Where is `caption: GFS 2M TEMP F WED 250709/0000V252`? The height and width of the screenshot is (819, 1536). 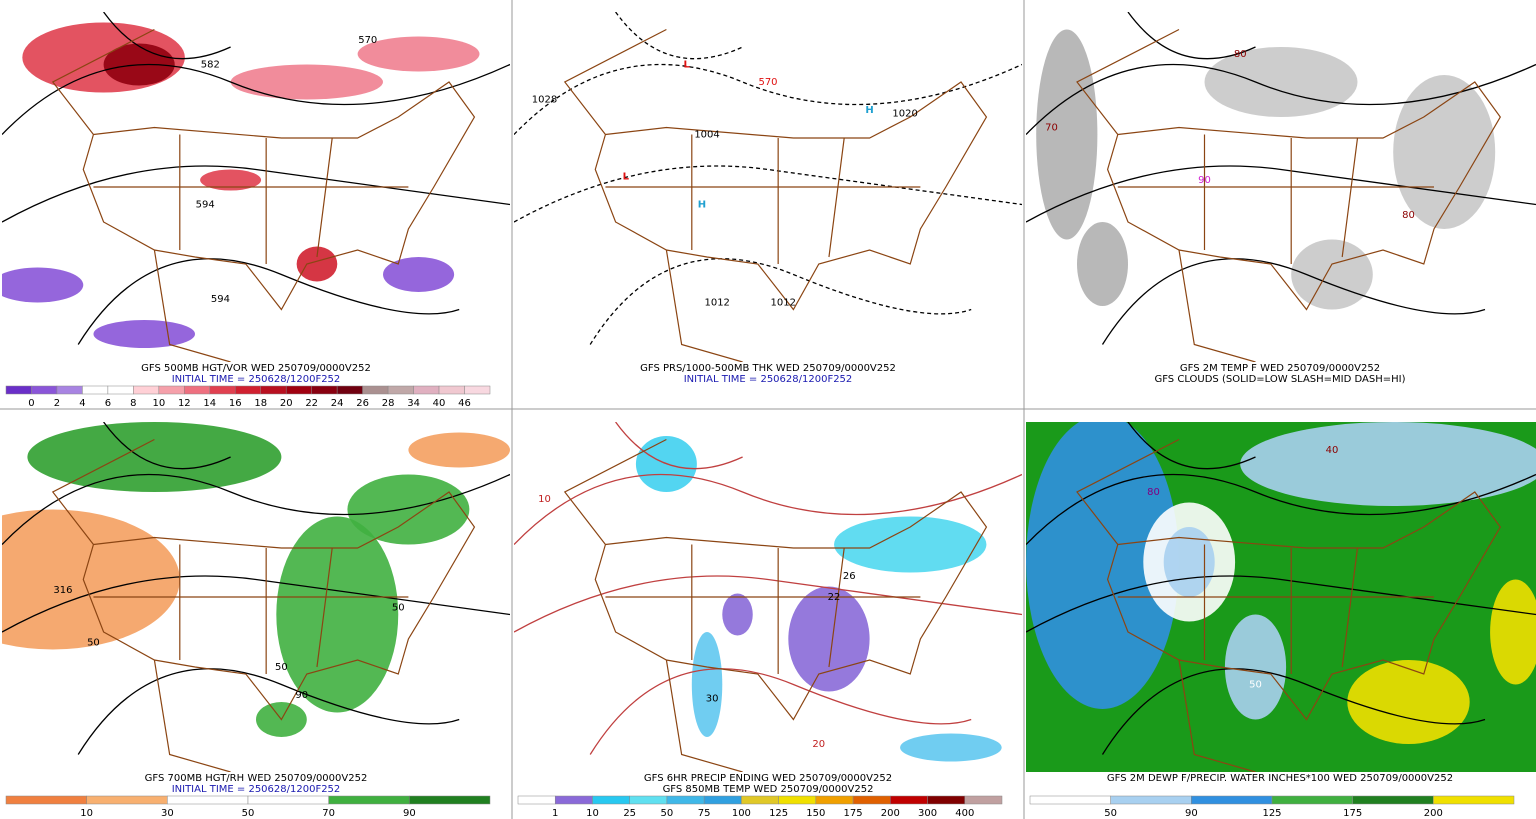 caption: GFS 2M TEMP F WED 250709/0000V252 is located at coordinates (1280, 368).